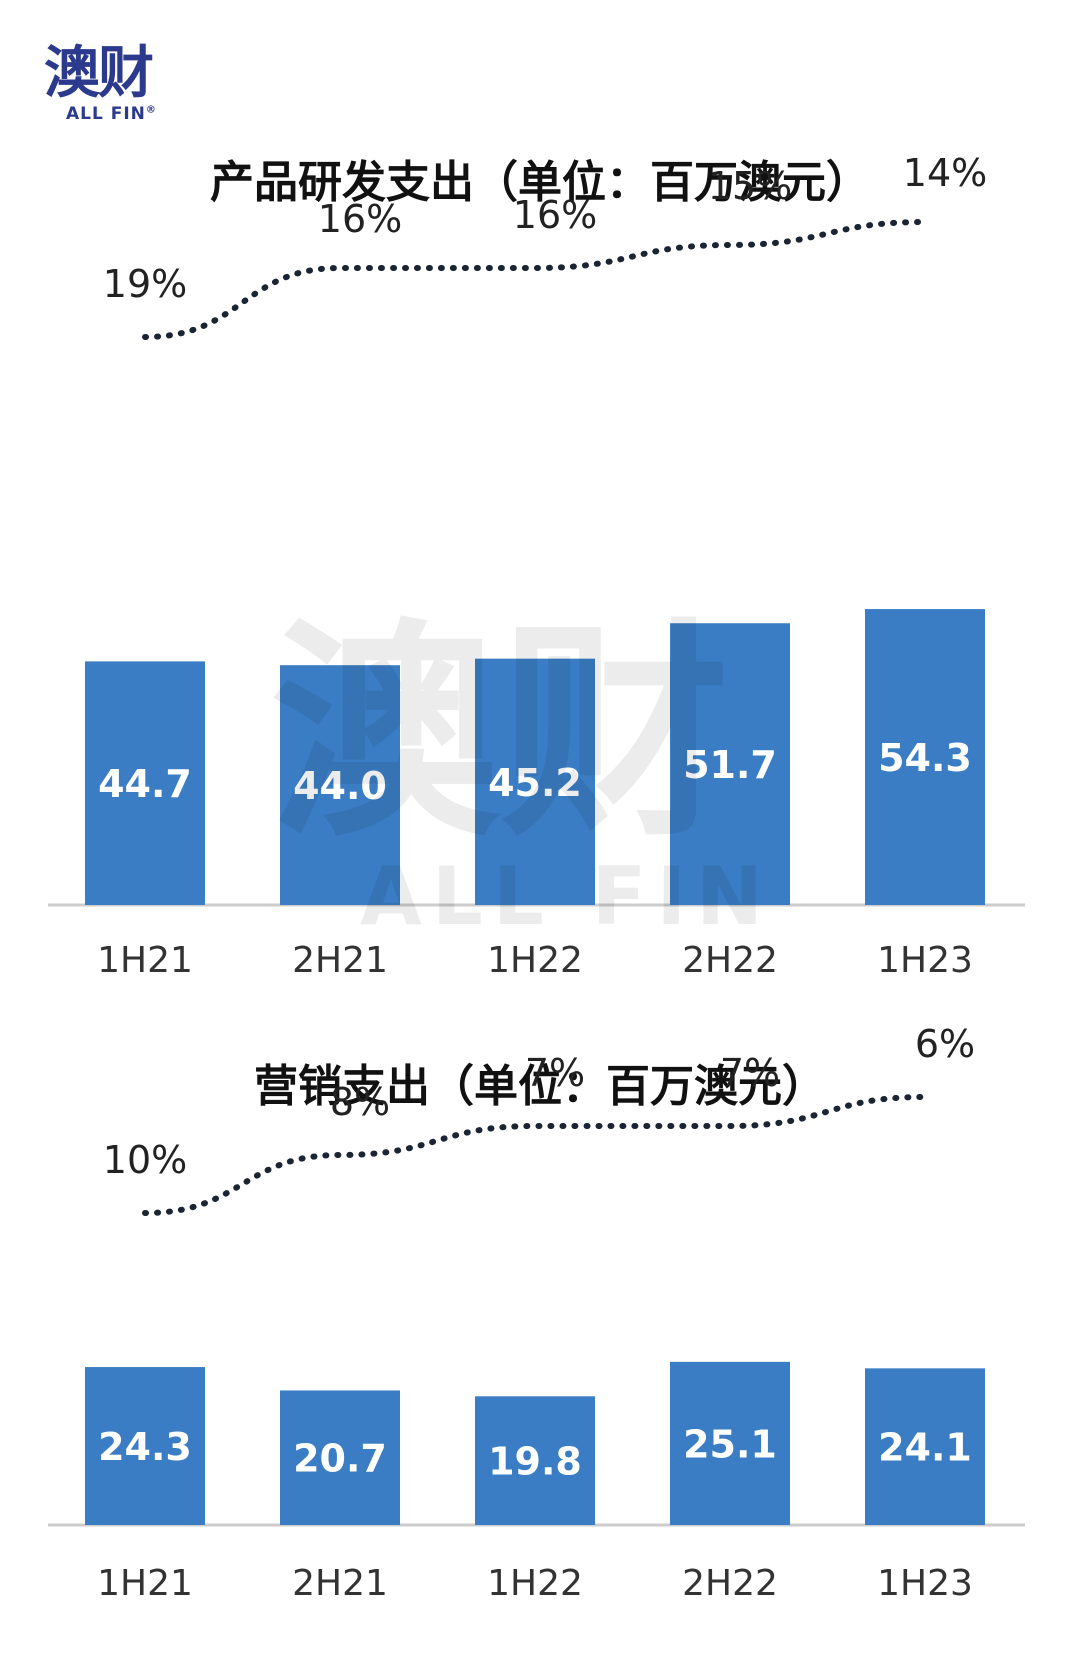 The image size is (1080, 1656). I want to click on bar-value-label: 44.7, so click(145, 784).